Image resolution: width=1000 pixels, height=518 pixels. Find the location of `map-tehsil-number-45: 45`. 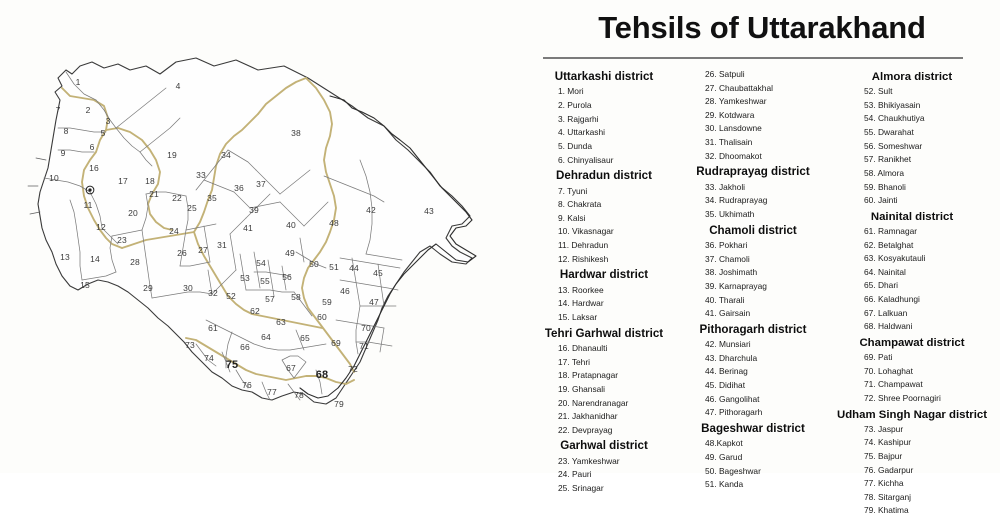

map-tehsil-number-45: 45 is located at coordinates (378, 273).